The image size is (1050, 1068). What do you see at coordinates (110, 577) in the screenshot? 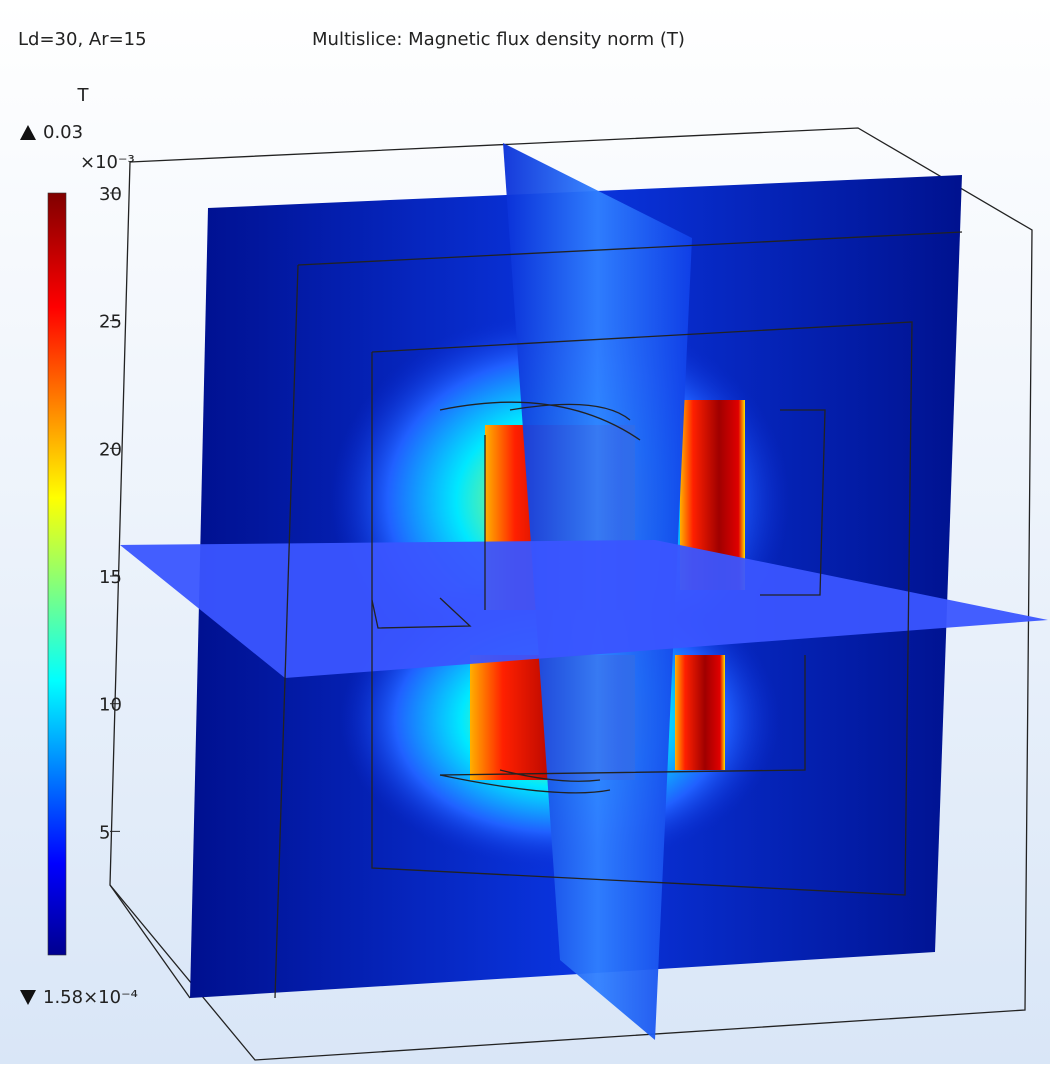
I see `colorbar-tick-label: 15` at bounding box center [110, 577].